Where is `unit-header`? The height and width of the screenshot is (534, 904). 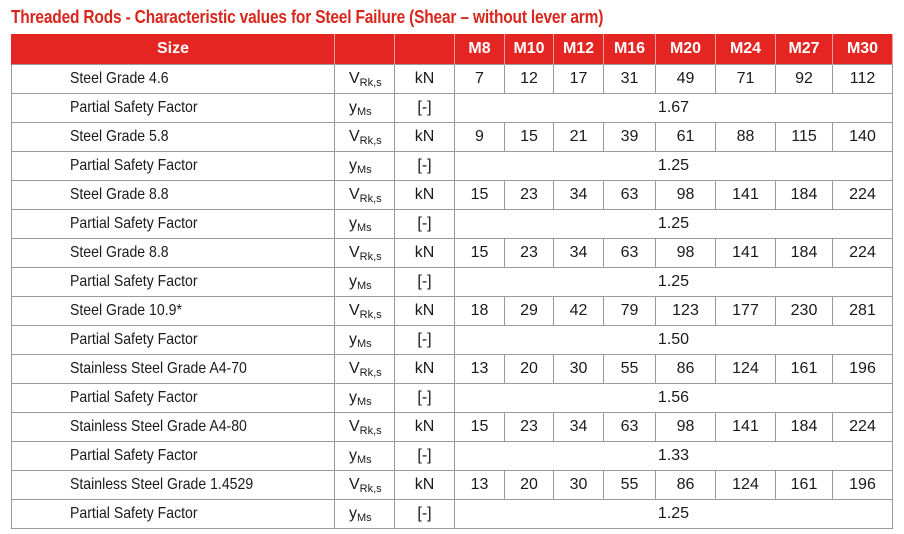
unit-header is located at coordinates (424, 49).